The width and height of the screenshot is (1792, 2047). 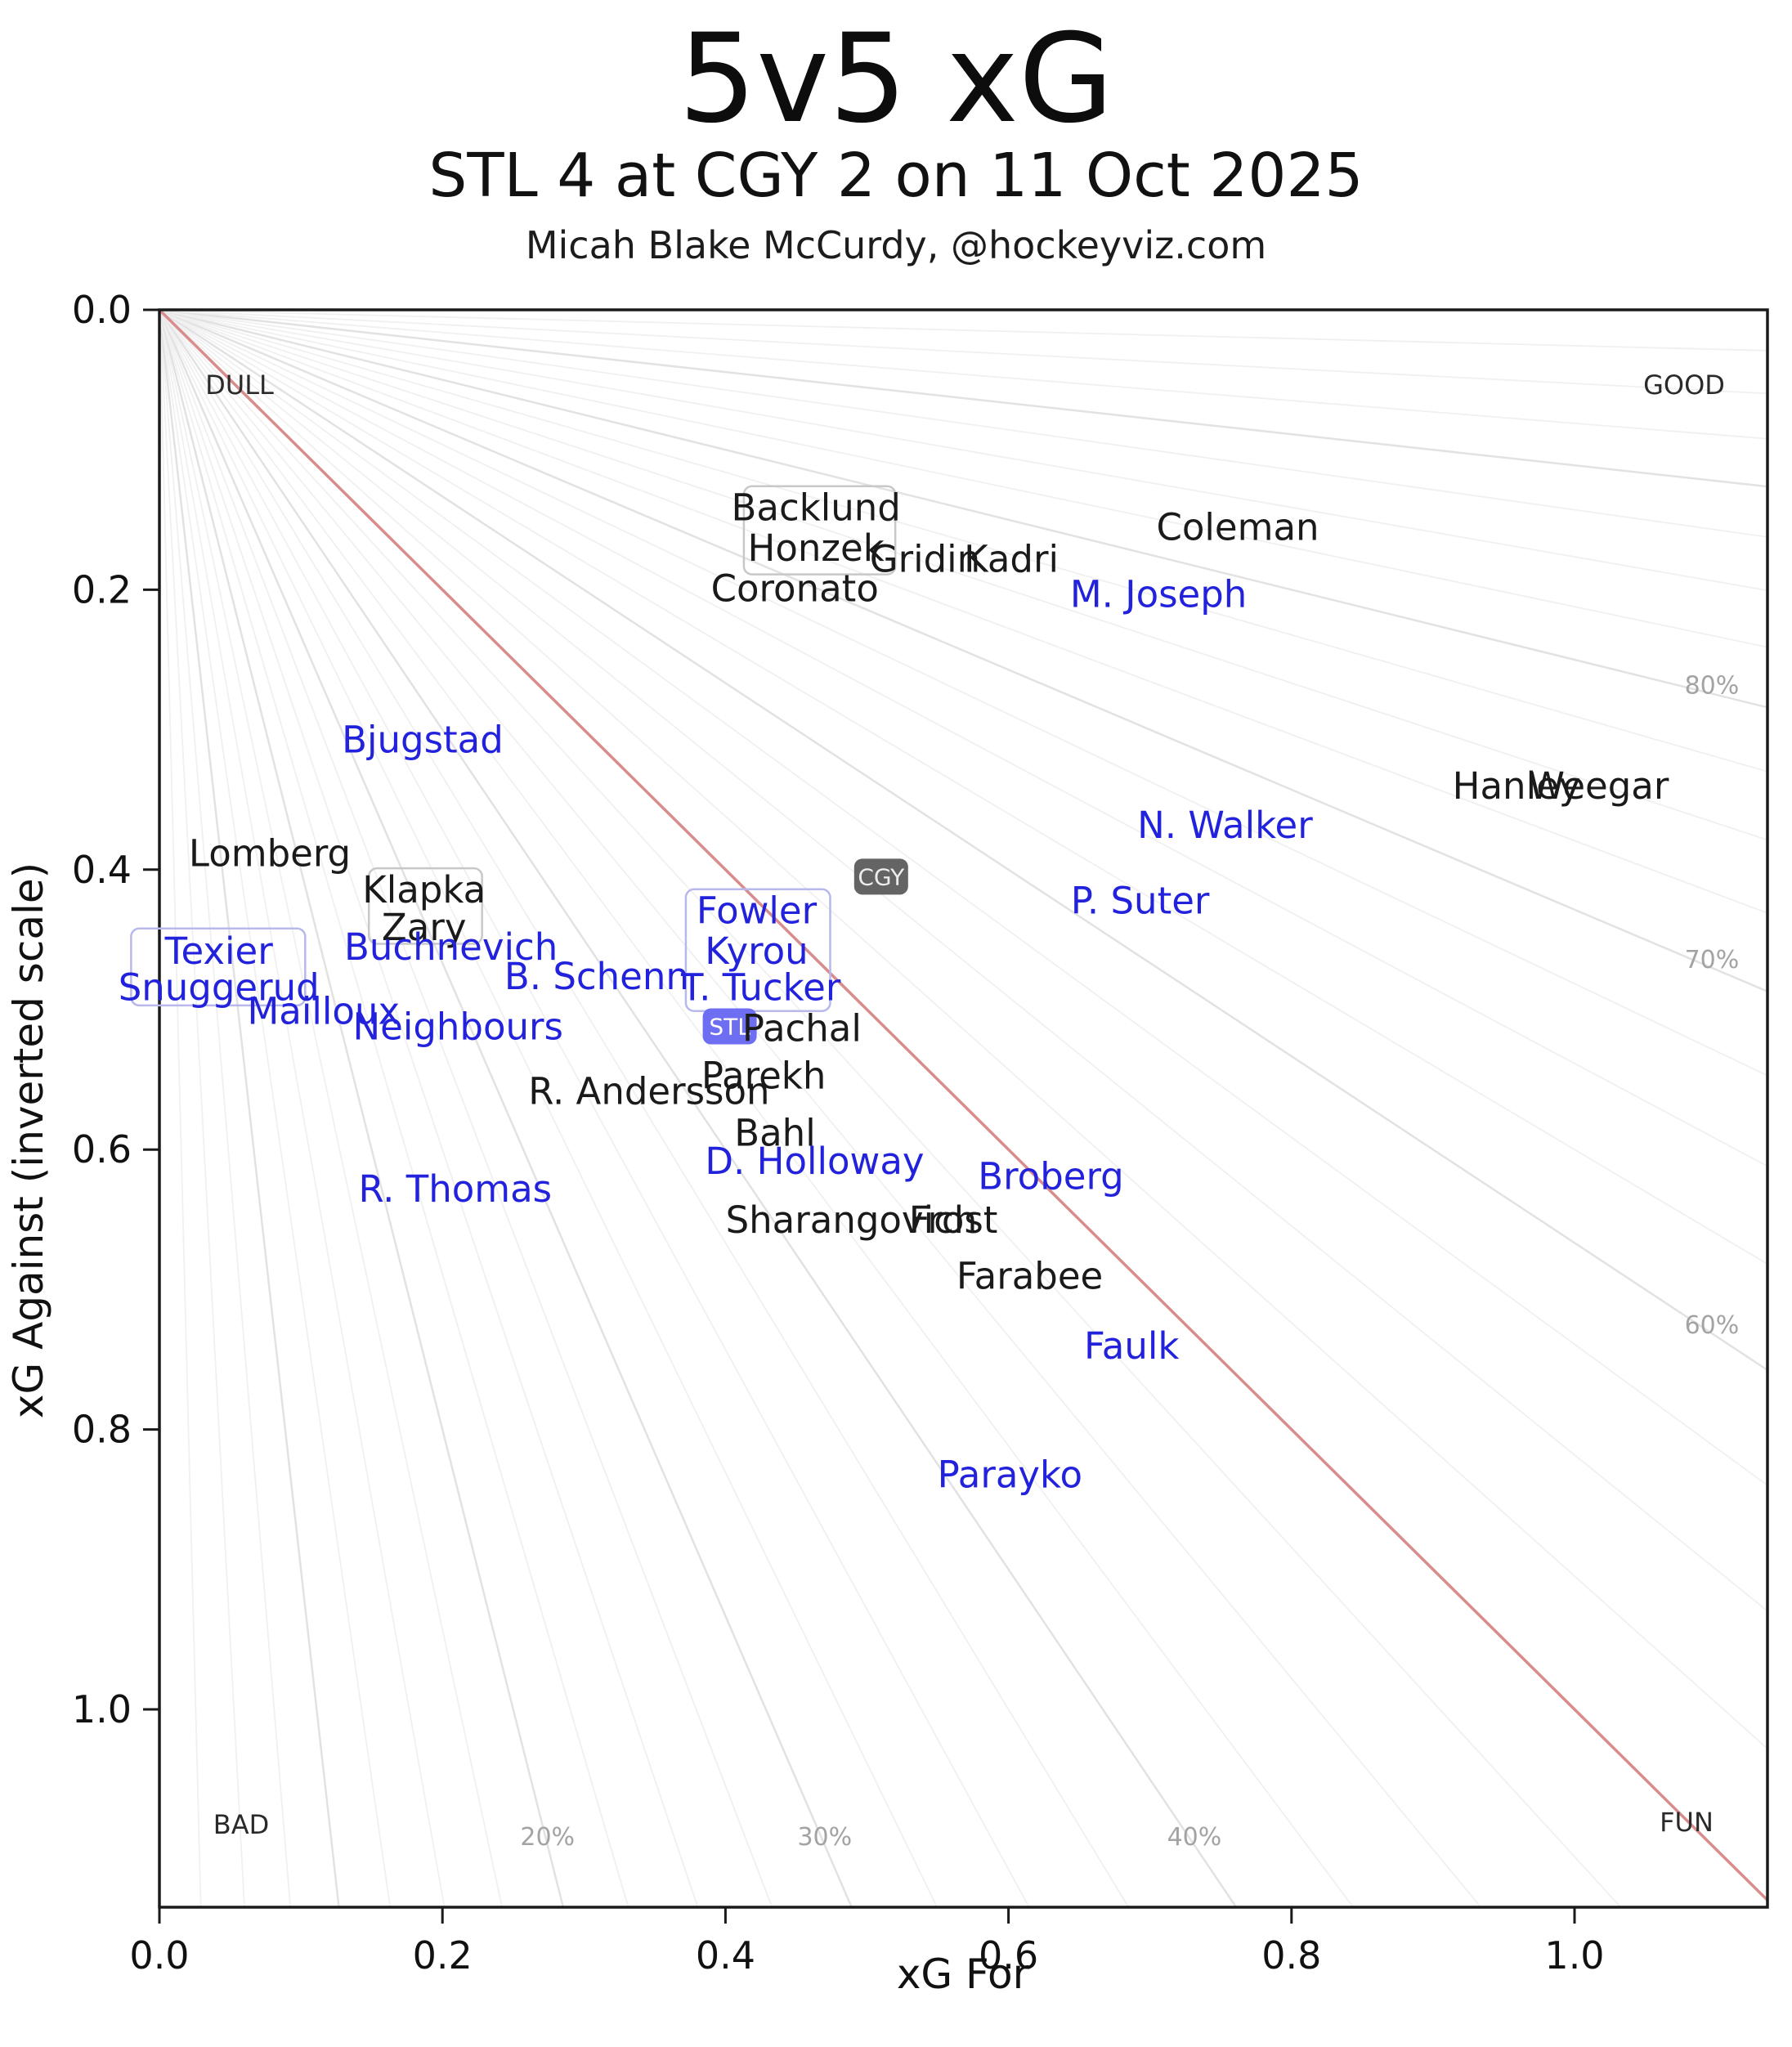 I want to click on player-label-gridin: Gridin, so click(x=925, y=559).